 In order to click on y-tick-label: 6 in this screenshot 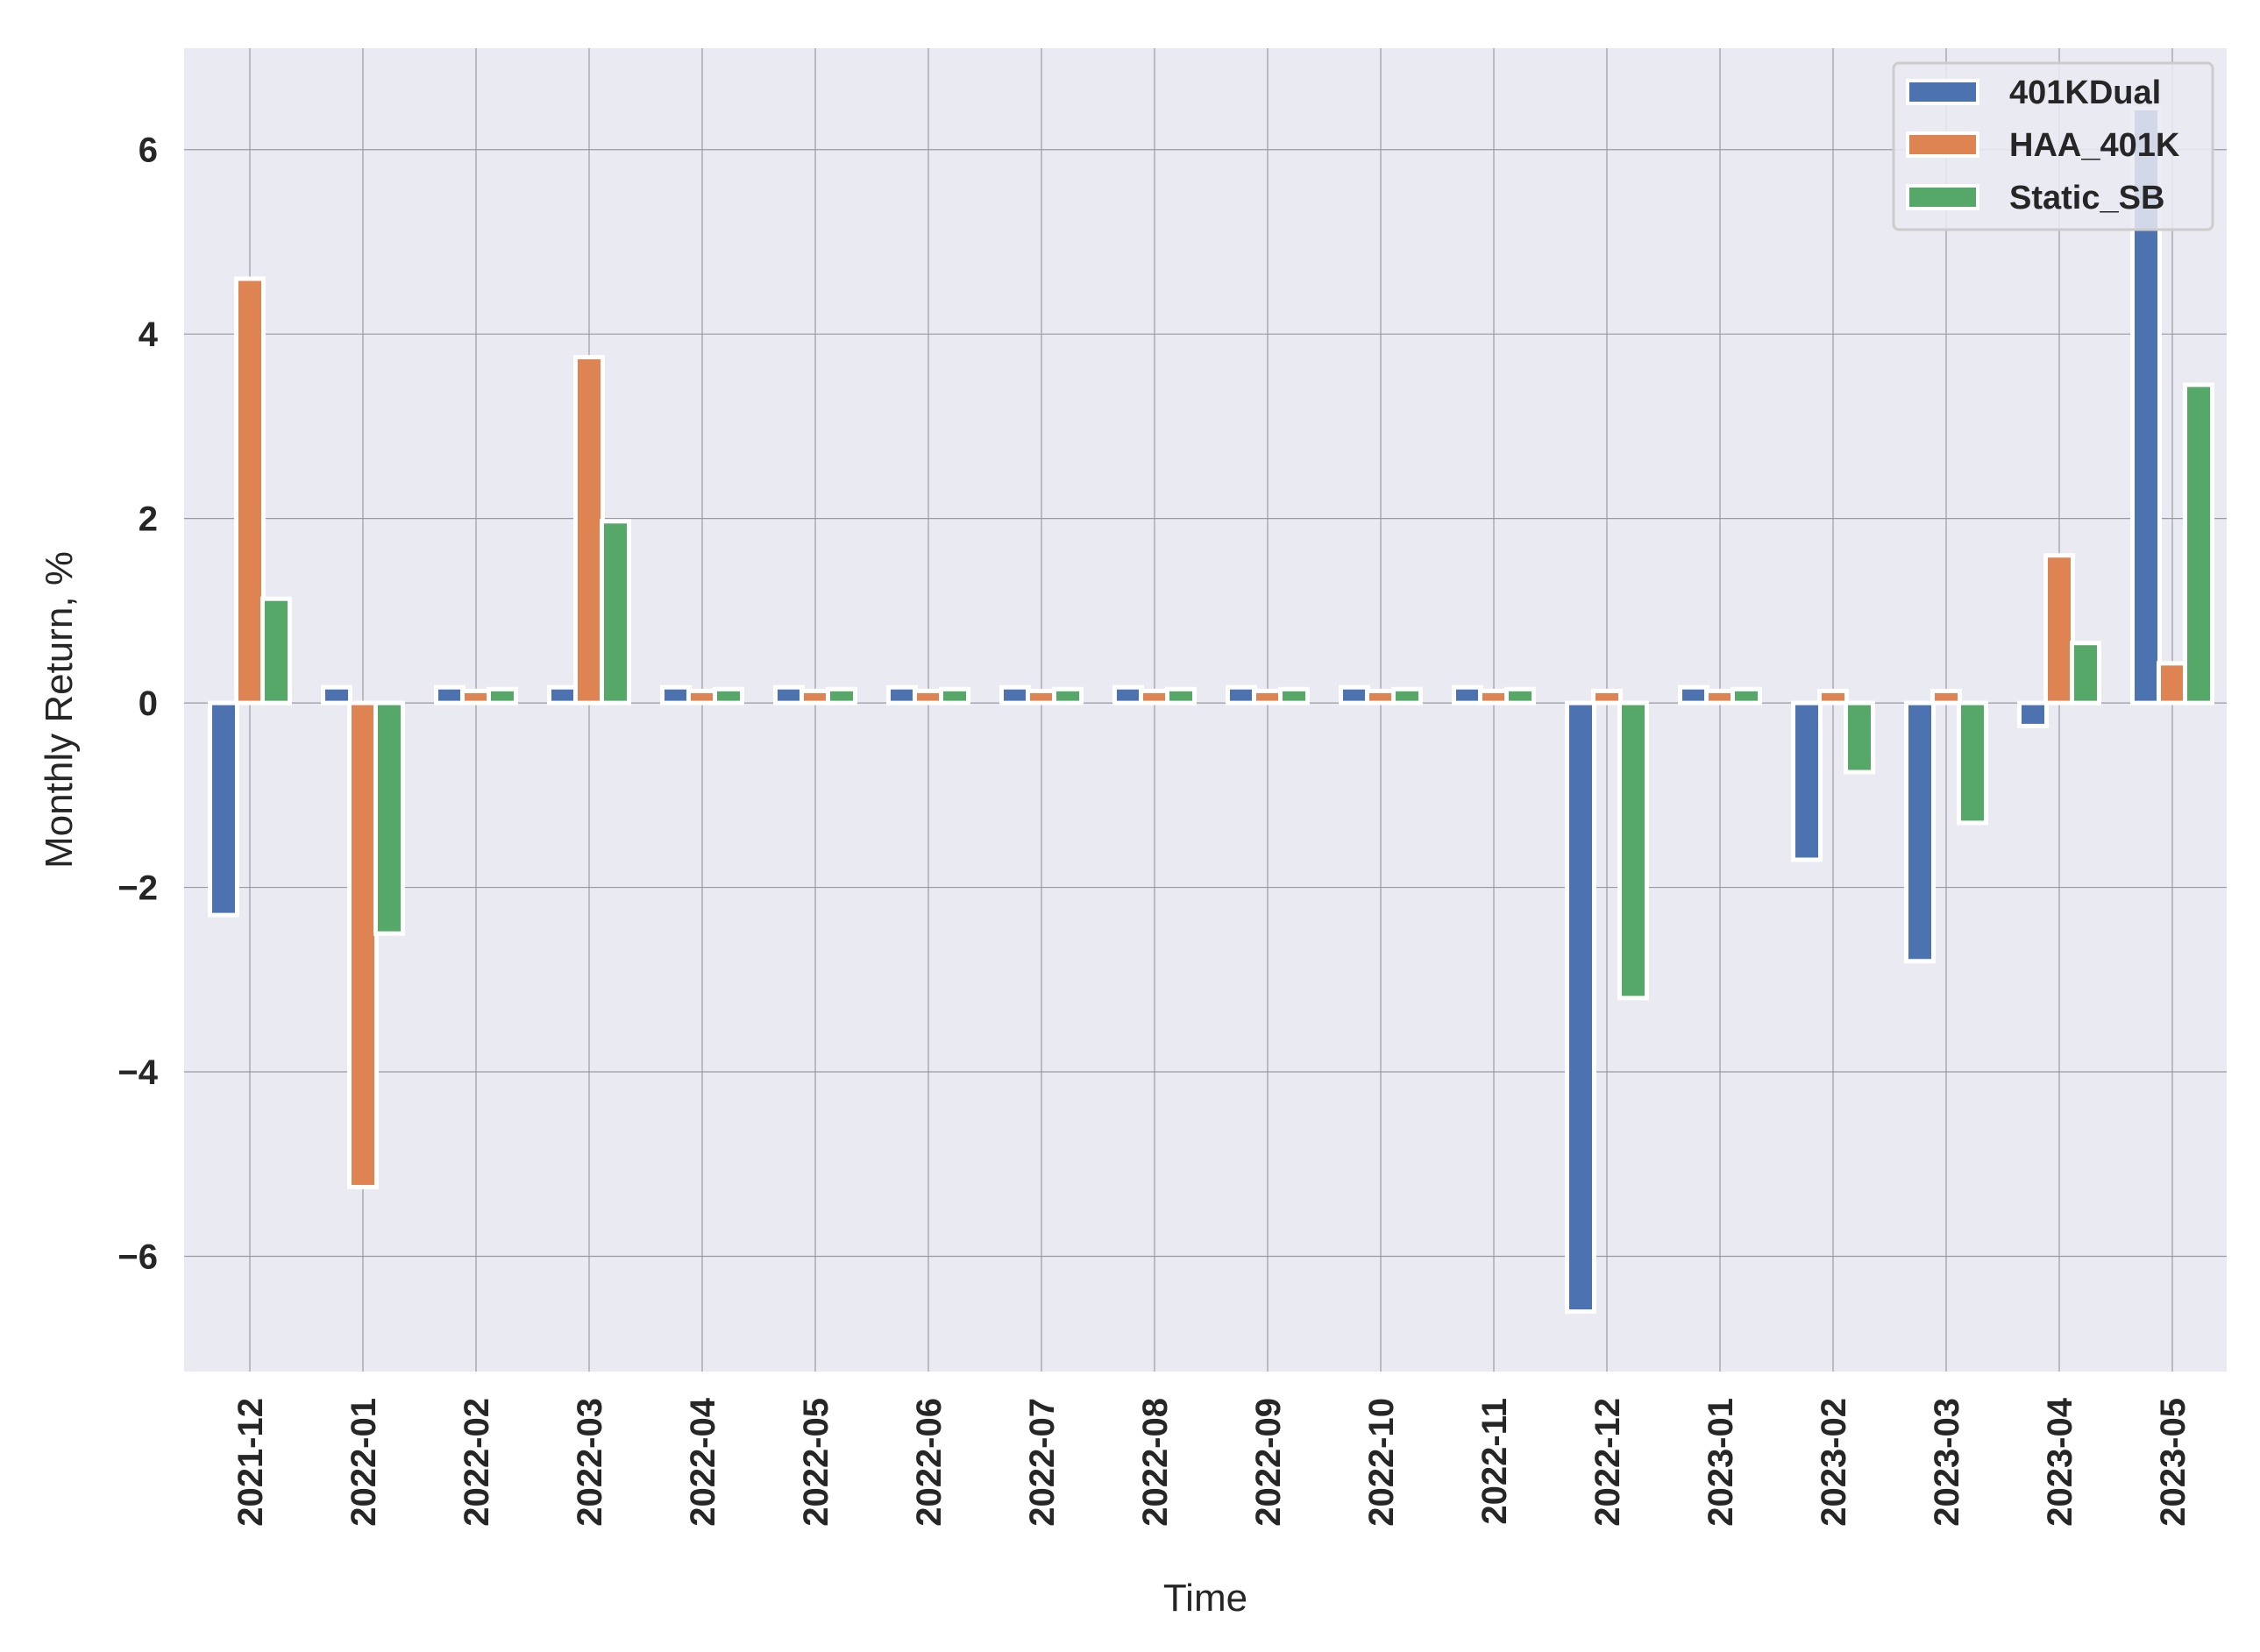, I will do `click(148, 150)`.